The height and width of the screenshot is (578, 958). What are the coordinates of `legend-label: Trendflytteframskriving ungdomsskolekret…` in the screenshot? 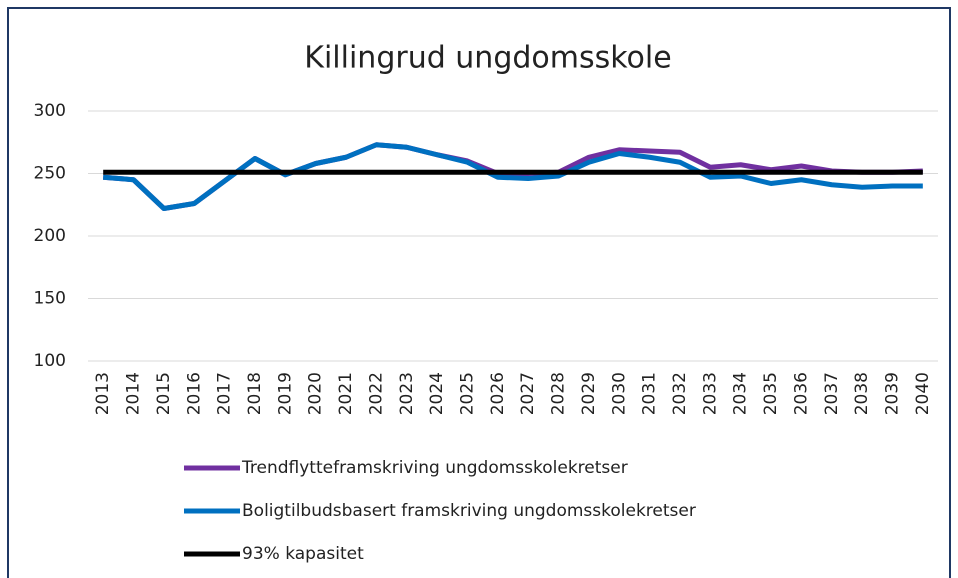 It's located at (434, 468).